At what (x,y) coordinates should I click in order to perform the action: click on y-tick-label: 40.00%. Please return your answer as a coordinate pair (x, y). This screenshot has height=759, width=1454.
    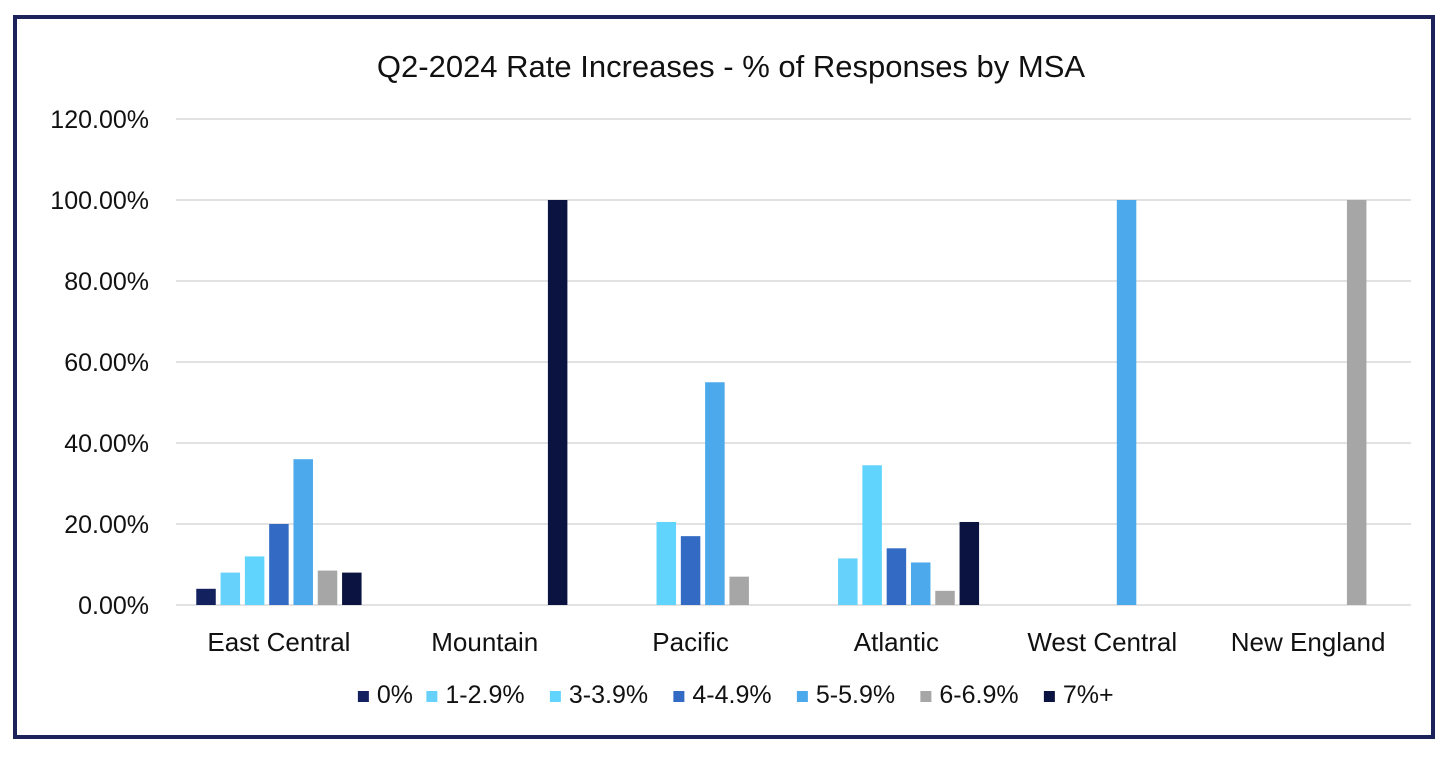
    Looking at the image, I should click on (106, 444).